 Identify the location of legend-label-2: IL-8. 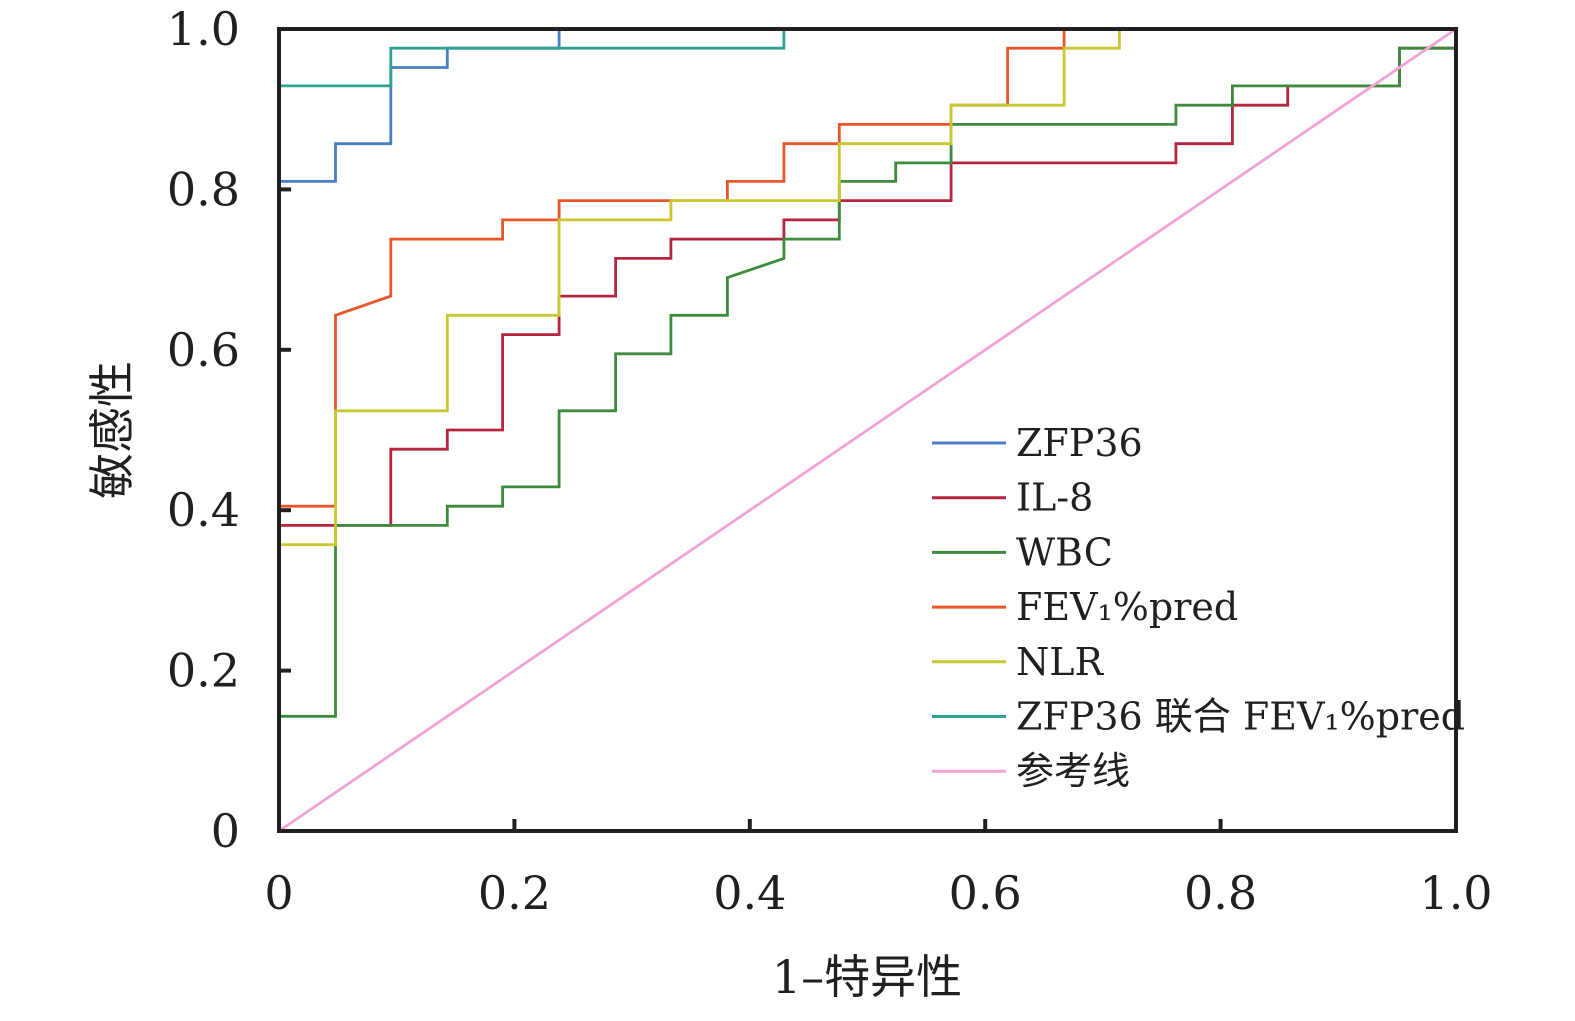
(1054, 498).